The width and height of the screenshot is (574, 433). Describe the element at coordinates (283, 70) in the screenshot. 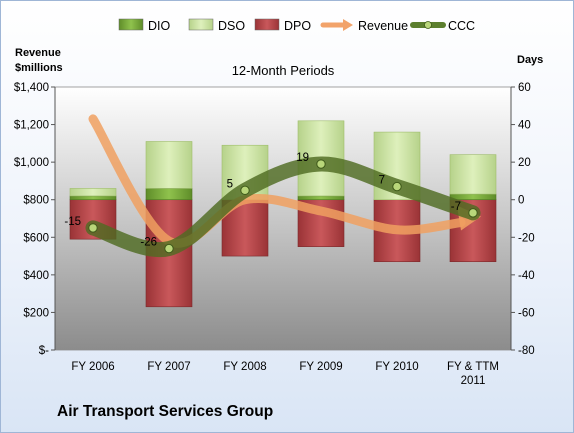

I see `chart-title: 12-Month Periods` at that location.